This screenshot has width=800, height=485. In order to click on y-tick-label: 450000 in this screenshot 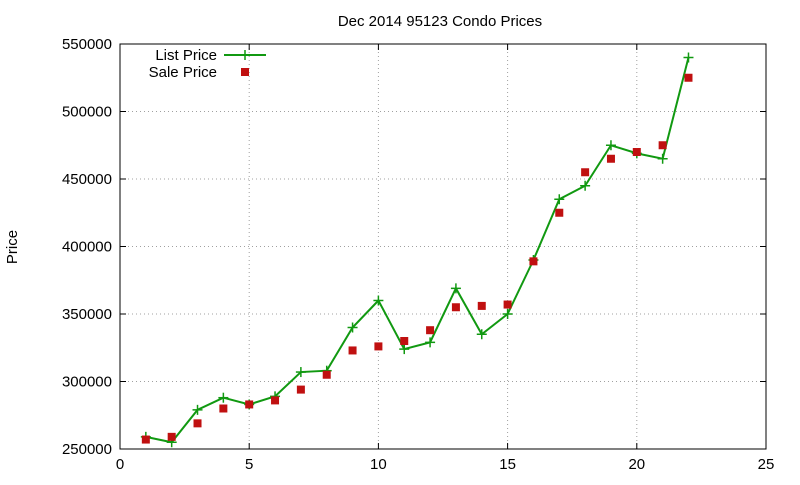, I will do `click(87, 179)`.